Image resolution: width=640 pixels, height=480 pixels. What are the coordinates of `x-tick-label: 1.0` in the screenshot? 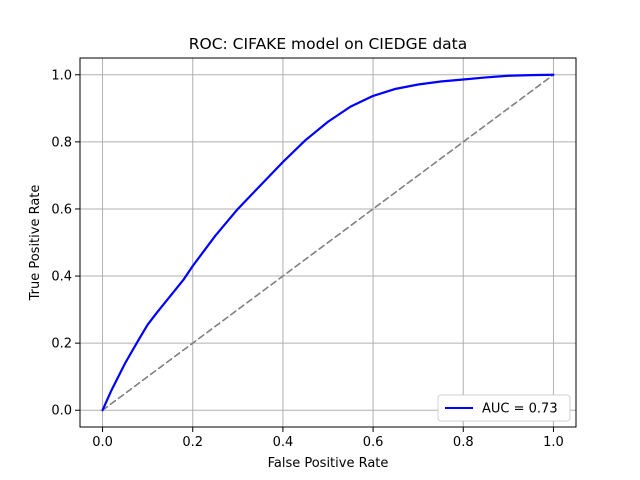 It's located at (553, 442).